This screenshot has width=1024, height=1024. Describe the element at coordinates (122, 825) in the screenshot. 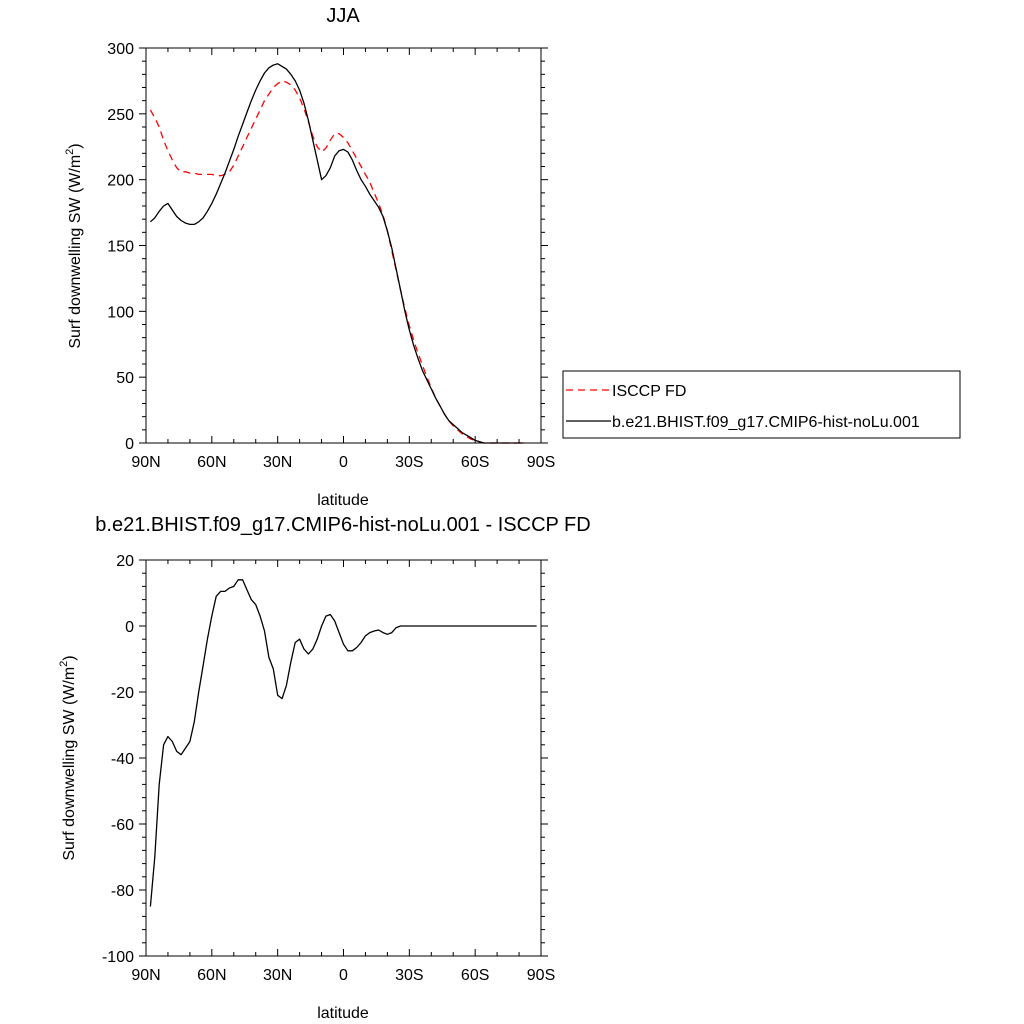

I see `bottom-y-tick-label: -60` at that location.